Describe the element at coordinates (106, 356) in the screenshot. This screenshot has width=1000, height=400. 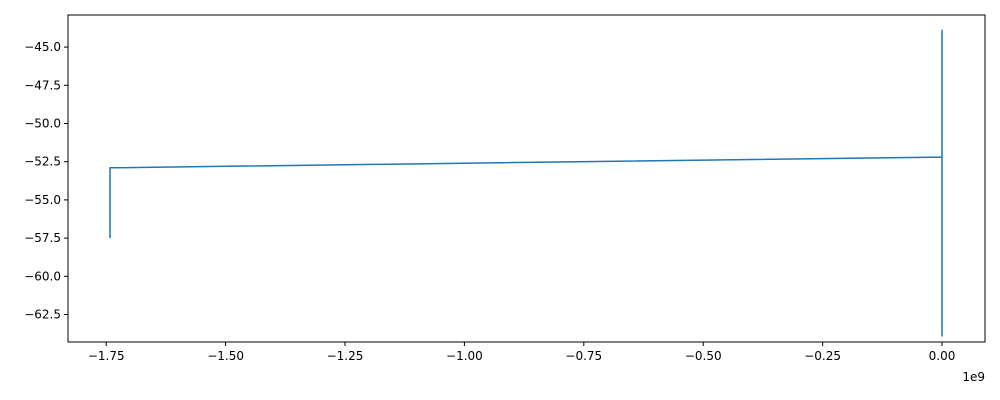
I see `x-tick-label: −1.75` at that location.